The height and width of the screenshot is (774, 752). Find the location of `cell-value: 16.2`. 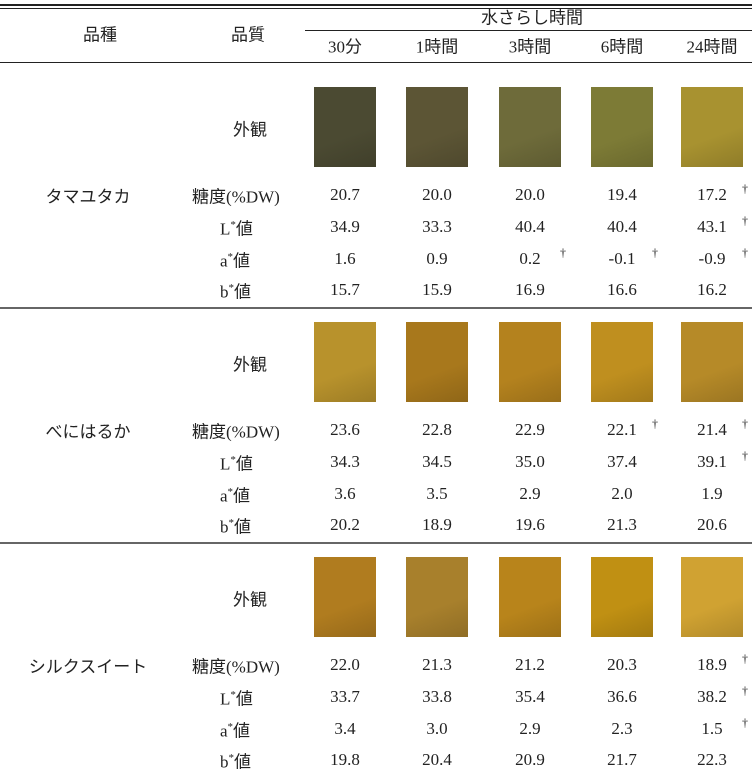

cell-value: 16.2 is located at coordinates (712, 289).